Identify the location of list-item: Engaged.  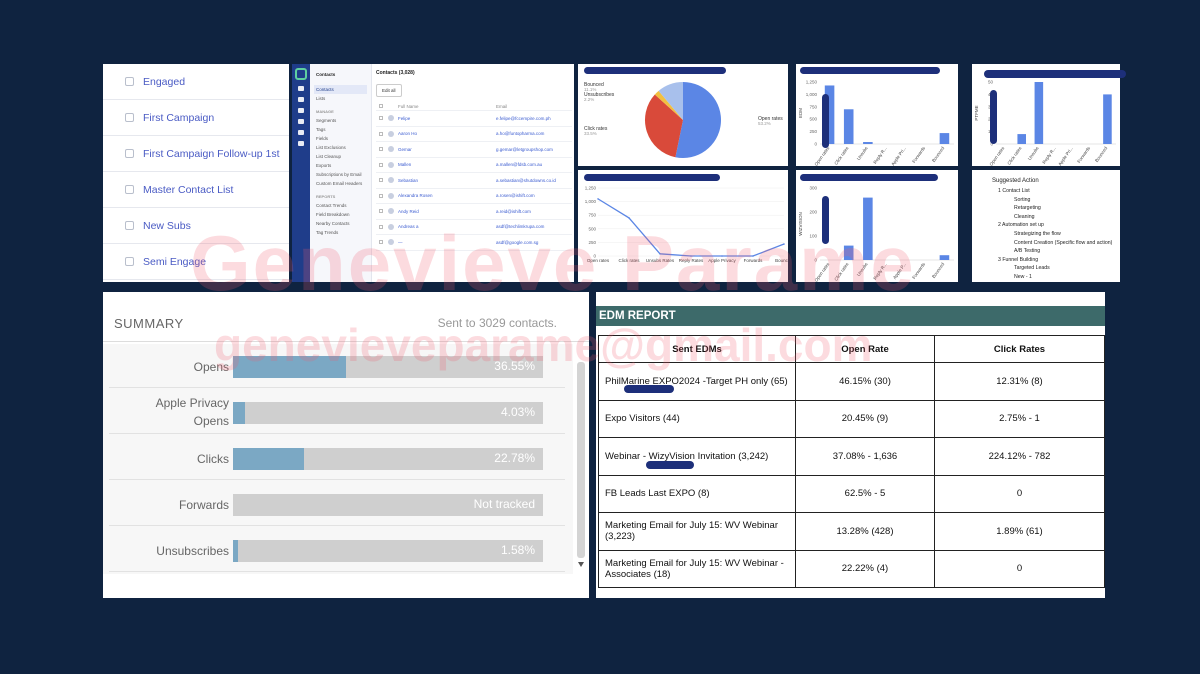
(196, 82).